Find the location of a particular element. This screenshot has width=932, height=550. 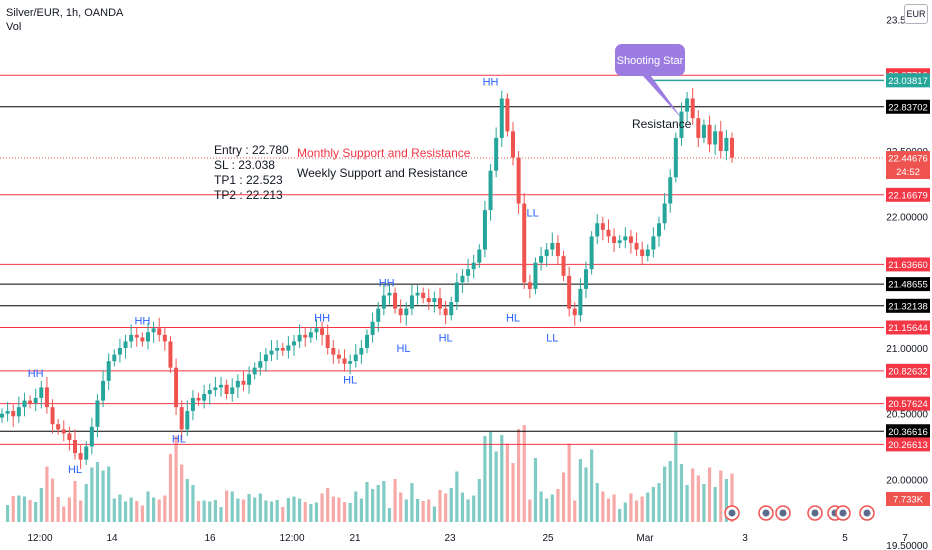

time-tick-label: 14 is located at coordinates (112, 538).